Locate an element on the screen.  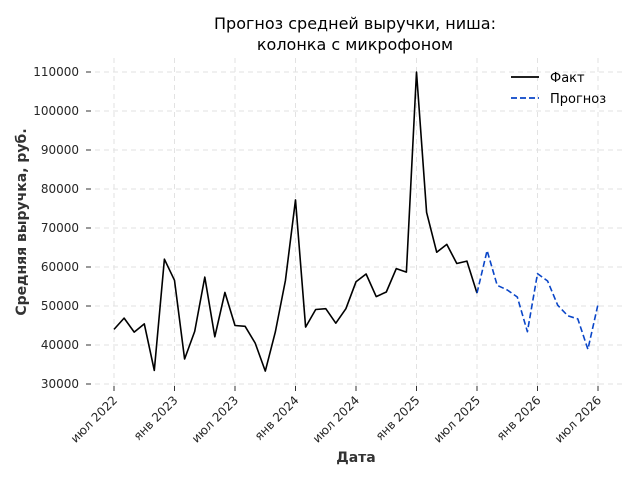
x-axis-label: Дата is located at coordinates (355, 458).